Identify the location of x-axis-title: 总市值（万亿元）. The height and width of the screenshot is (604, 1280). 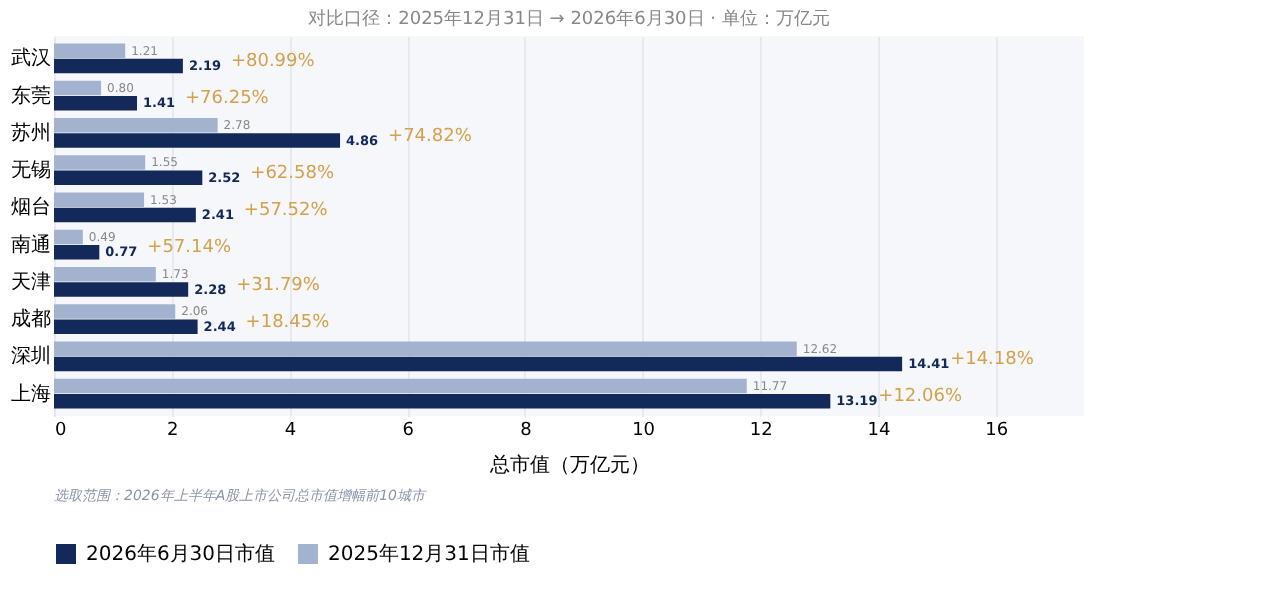
(569, 465).